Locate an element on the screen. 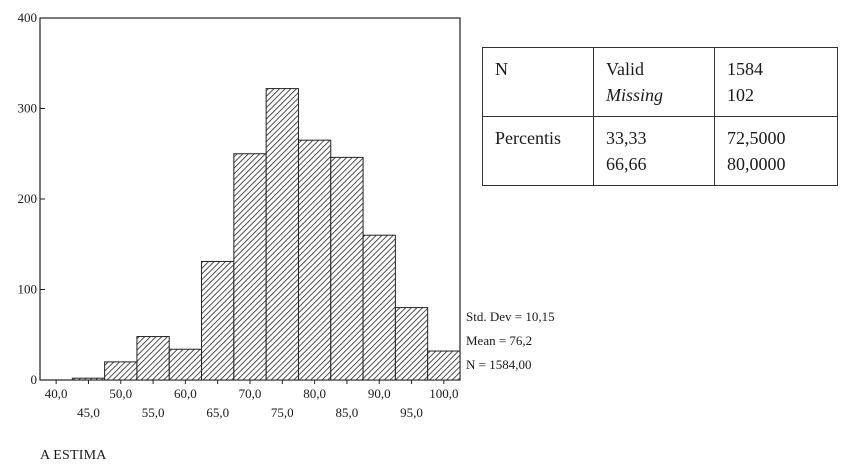 The height and width of the screenshot is (468, 854). y-tick-label: 400 is located at coordinates (28, 17).